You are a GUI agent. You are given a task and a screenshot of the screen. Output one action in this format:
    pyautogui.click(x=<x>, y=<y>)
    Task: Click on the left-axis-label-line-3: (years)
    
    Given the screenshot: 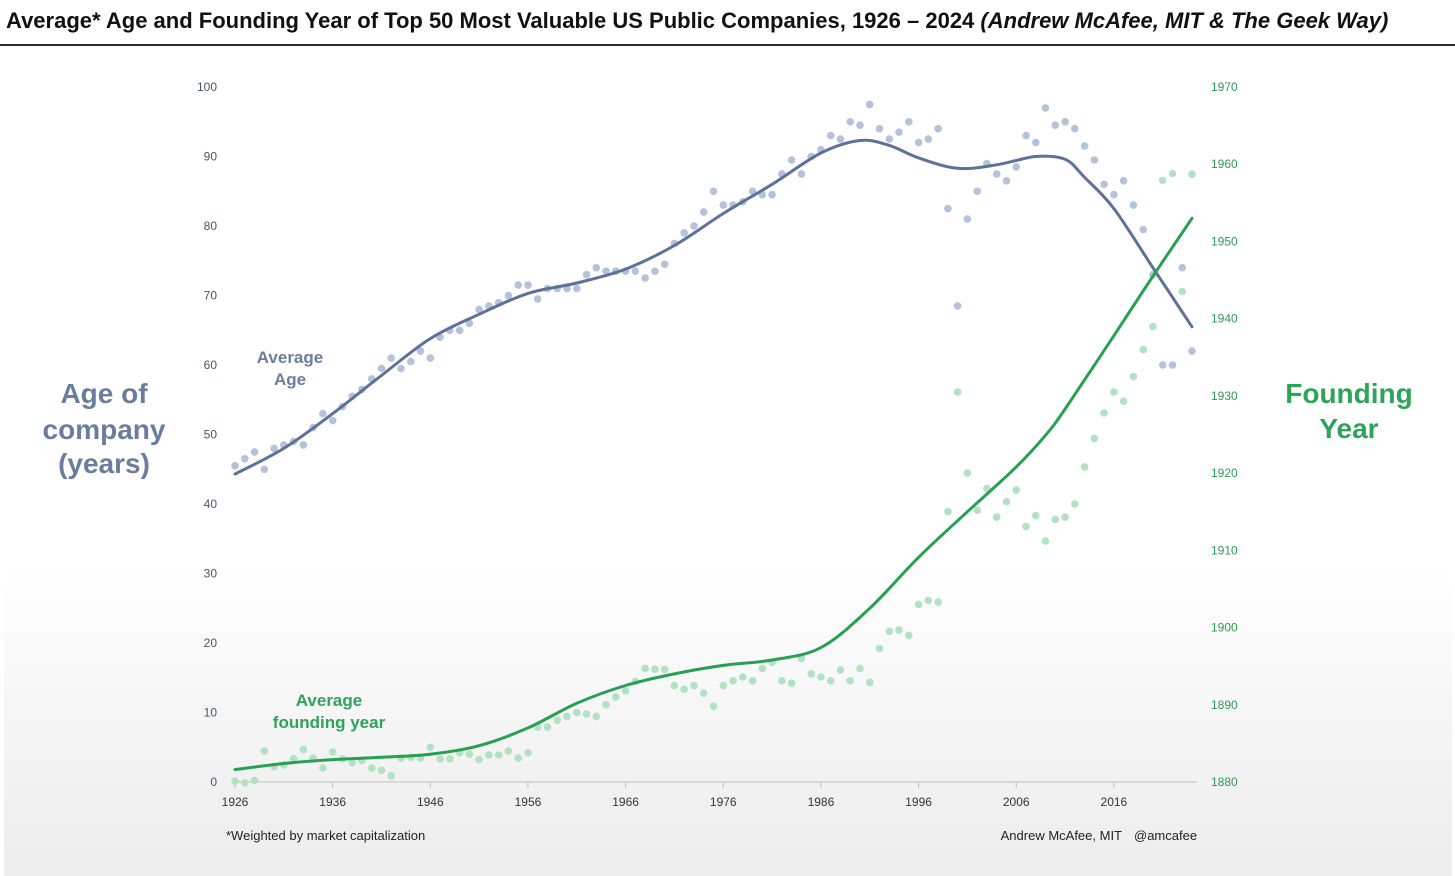 What is the action you would take?
    pyautogui.click(x=104, y=463)
    